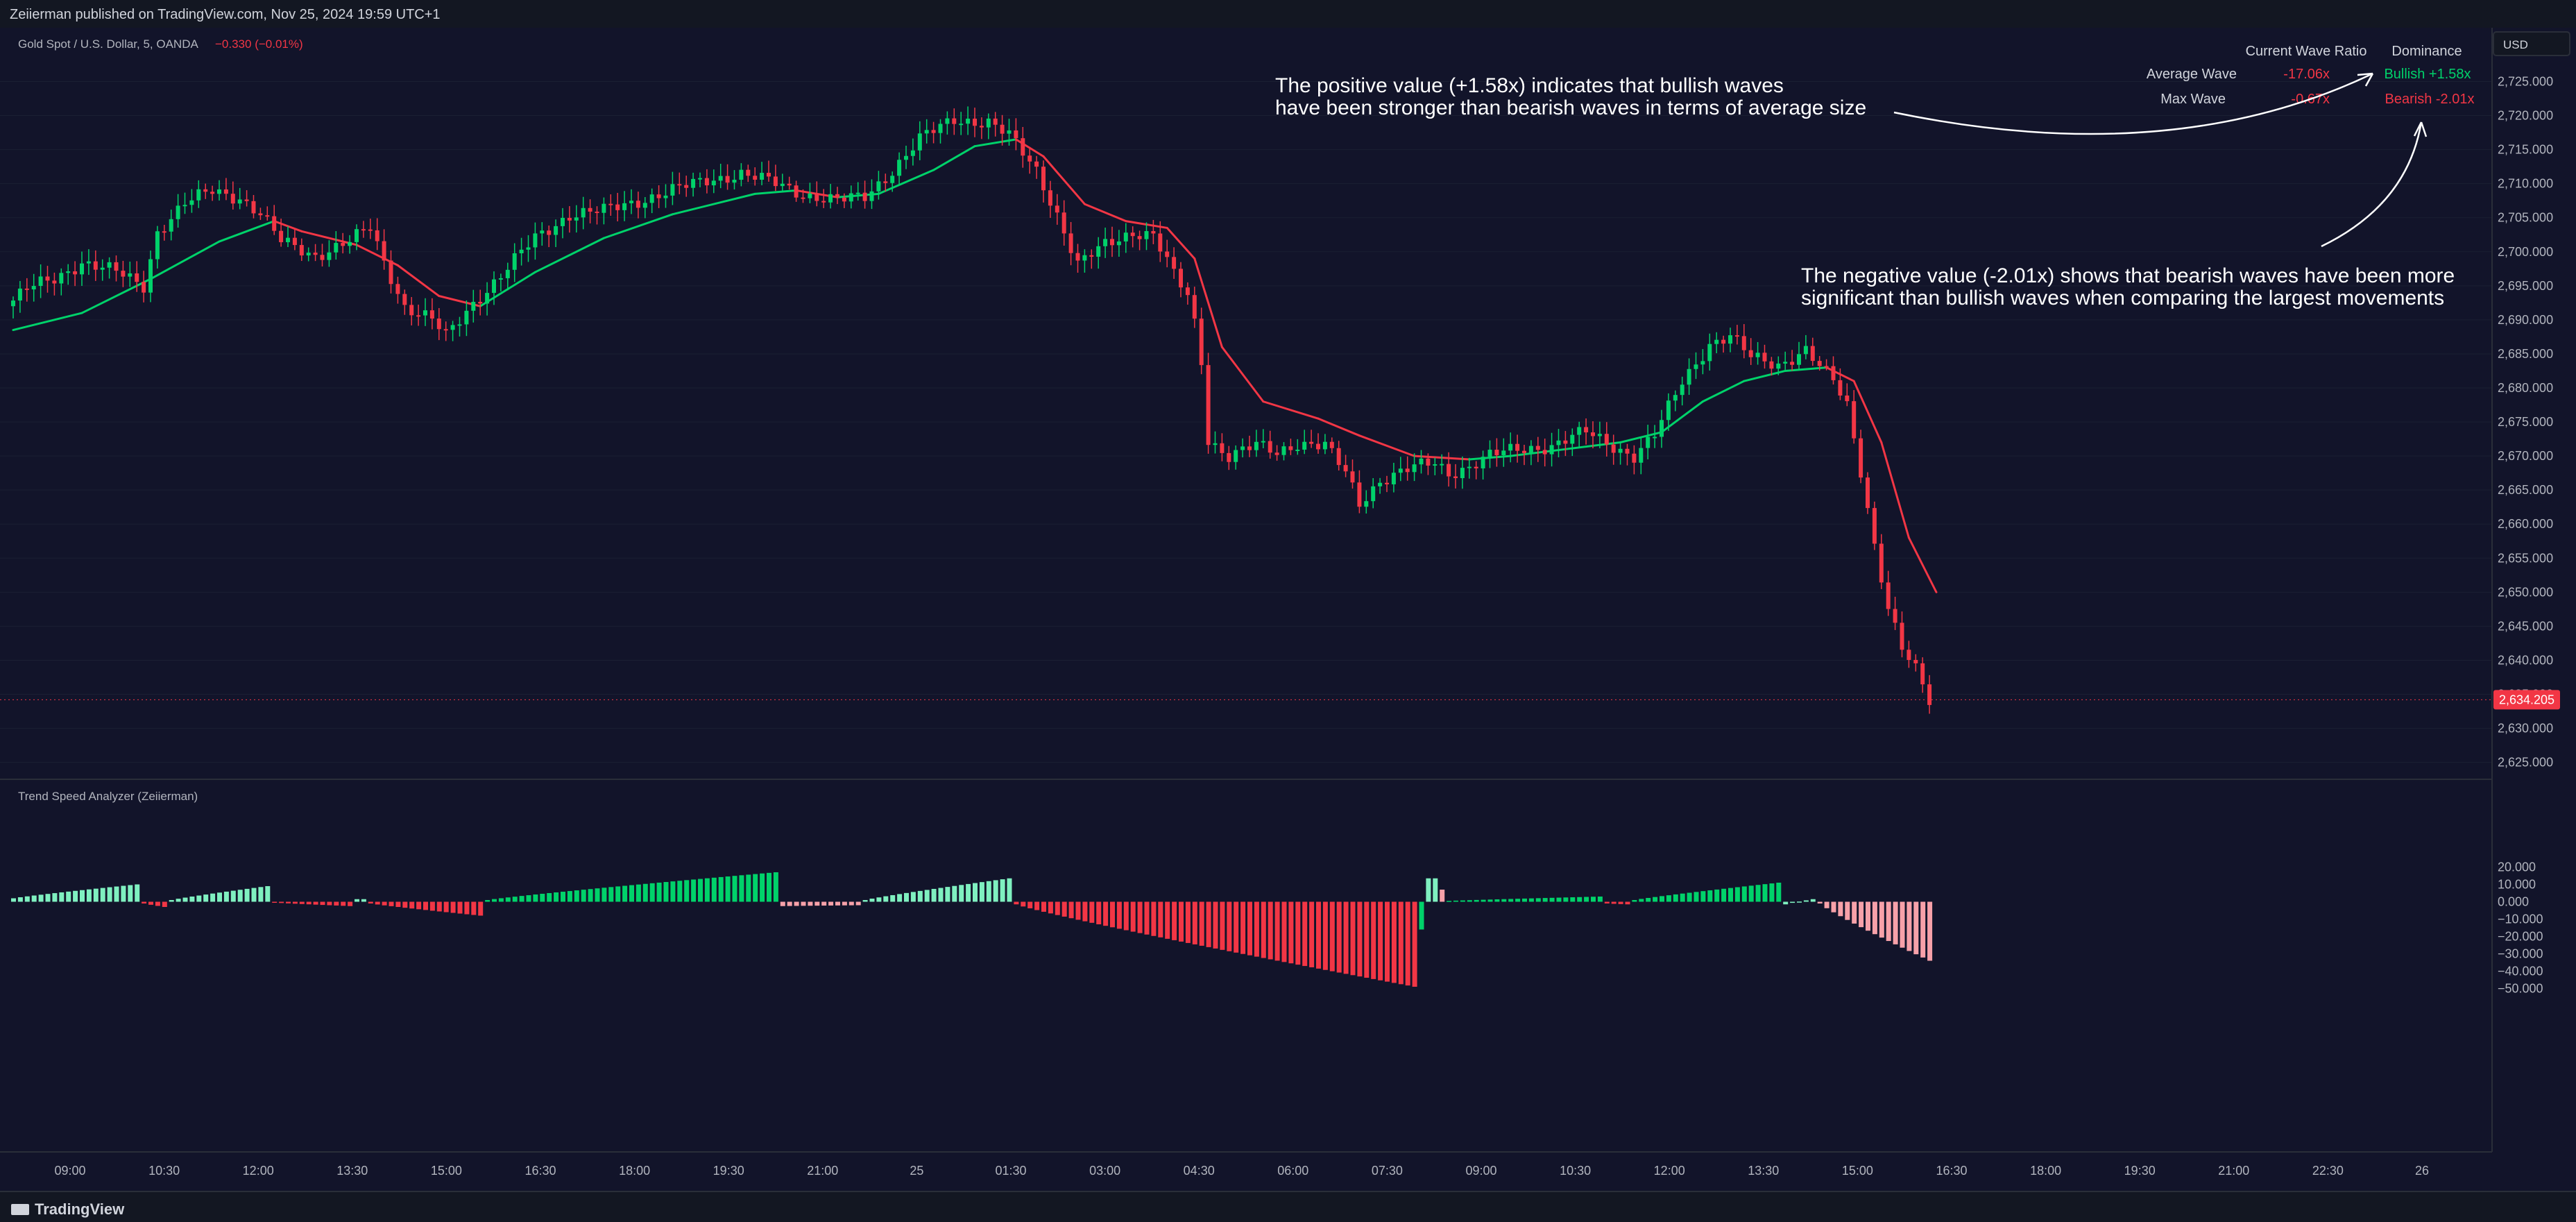 This screenshot has width=2576, height=1222. What do you see at coordinates (822, 1171) in the screenshot?
I see `time-tick-label: 21:00` at bounding box center [822, 1171].